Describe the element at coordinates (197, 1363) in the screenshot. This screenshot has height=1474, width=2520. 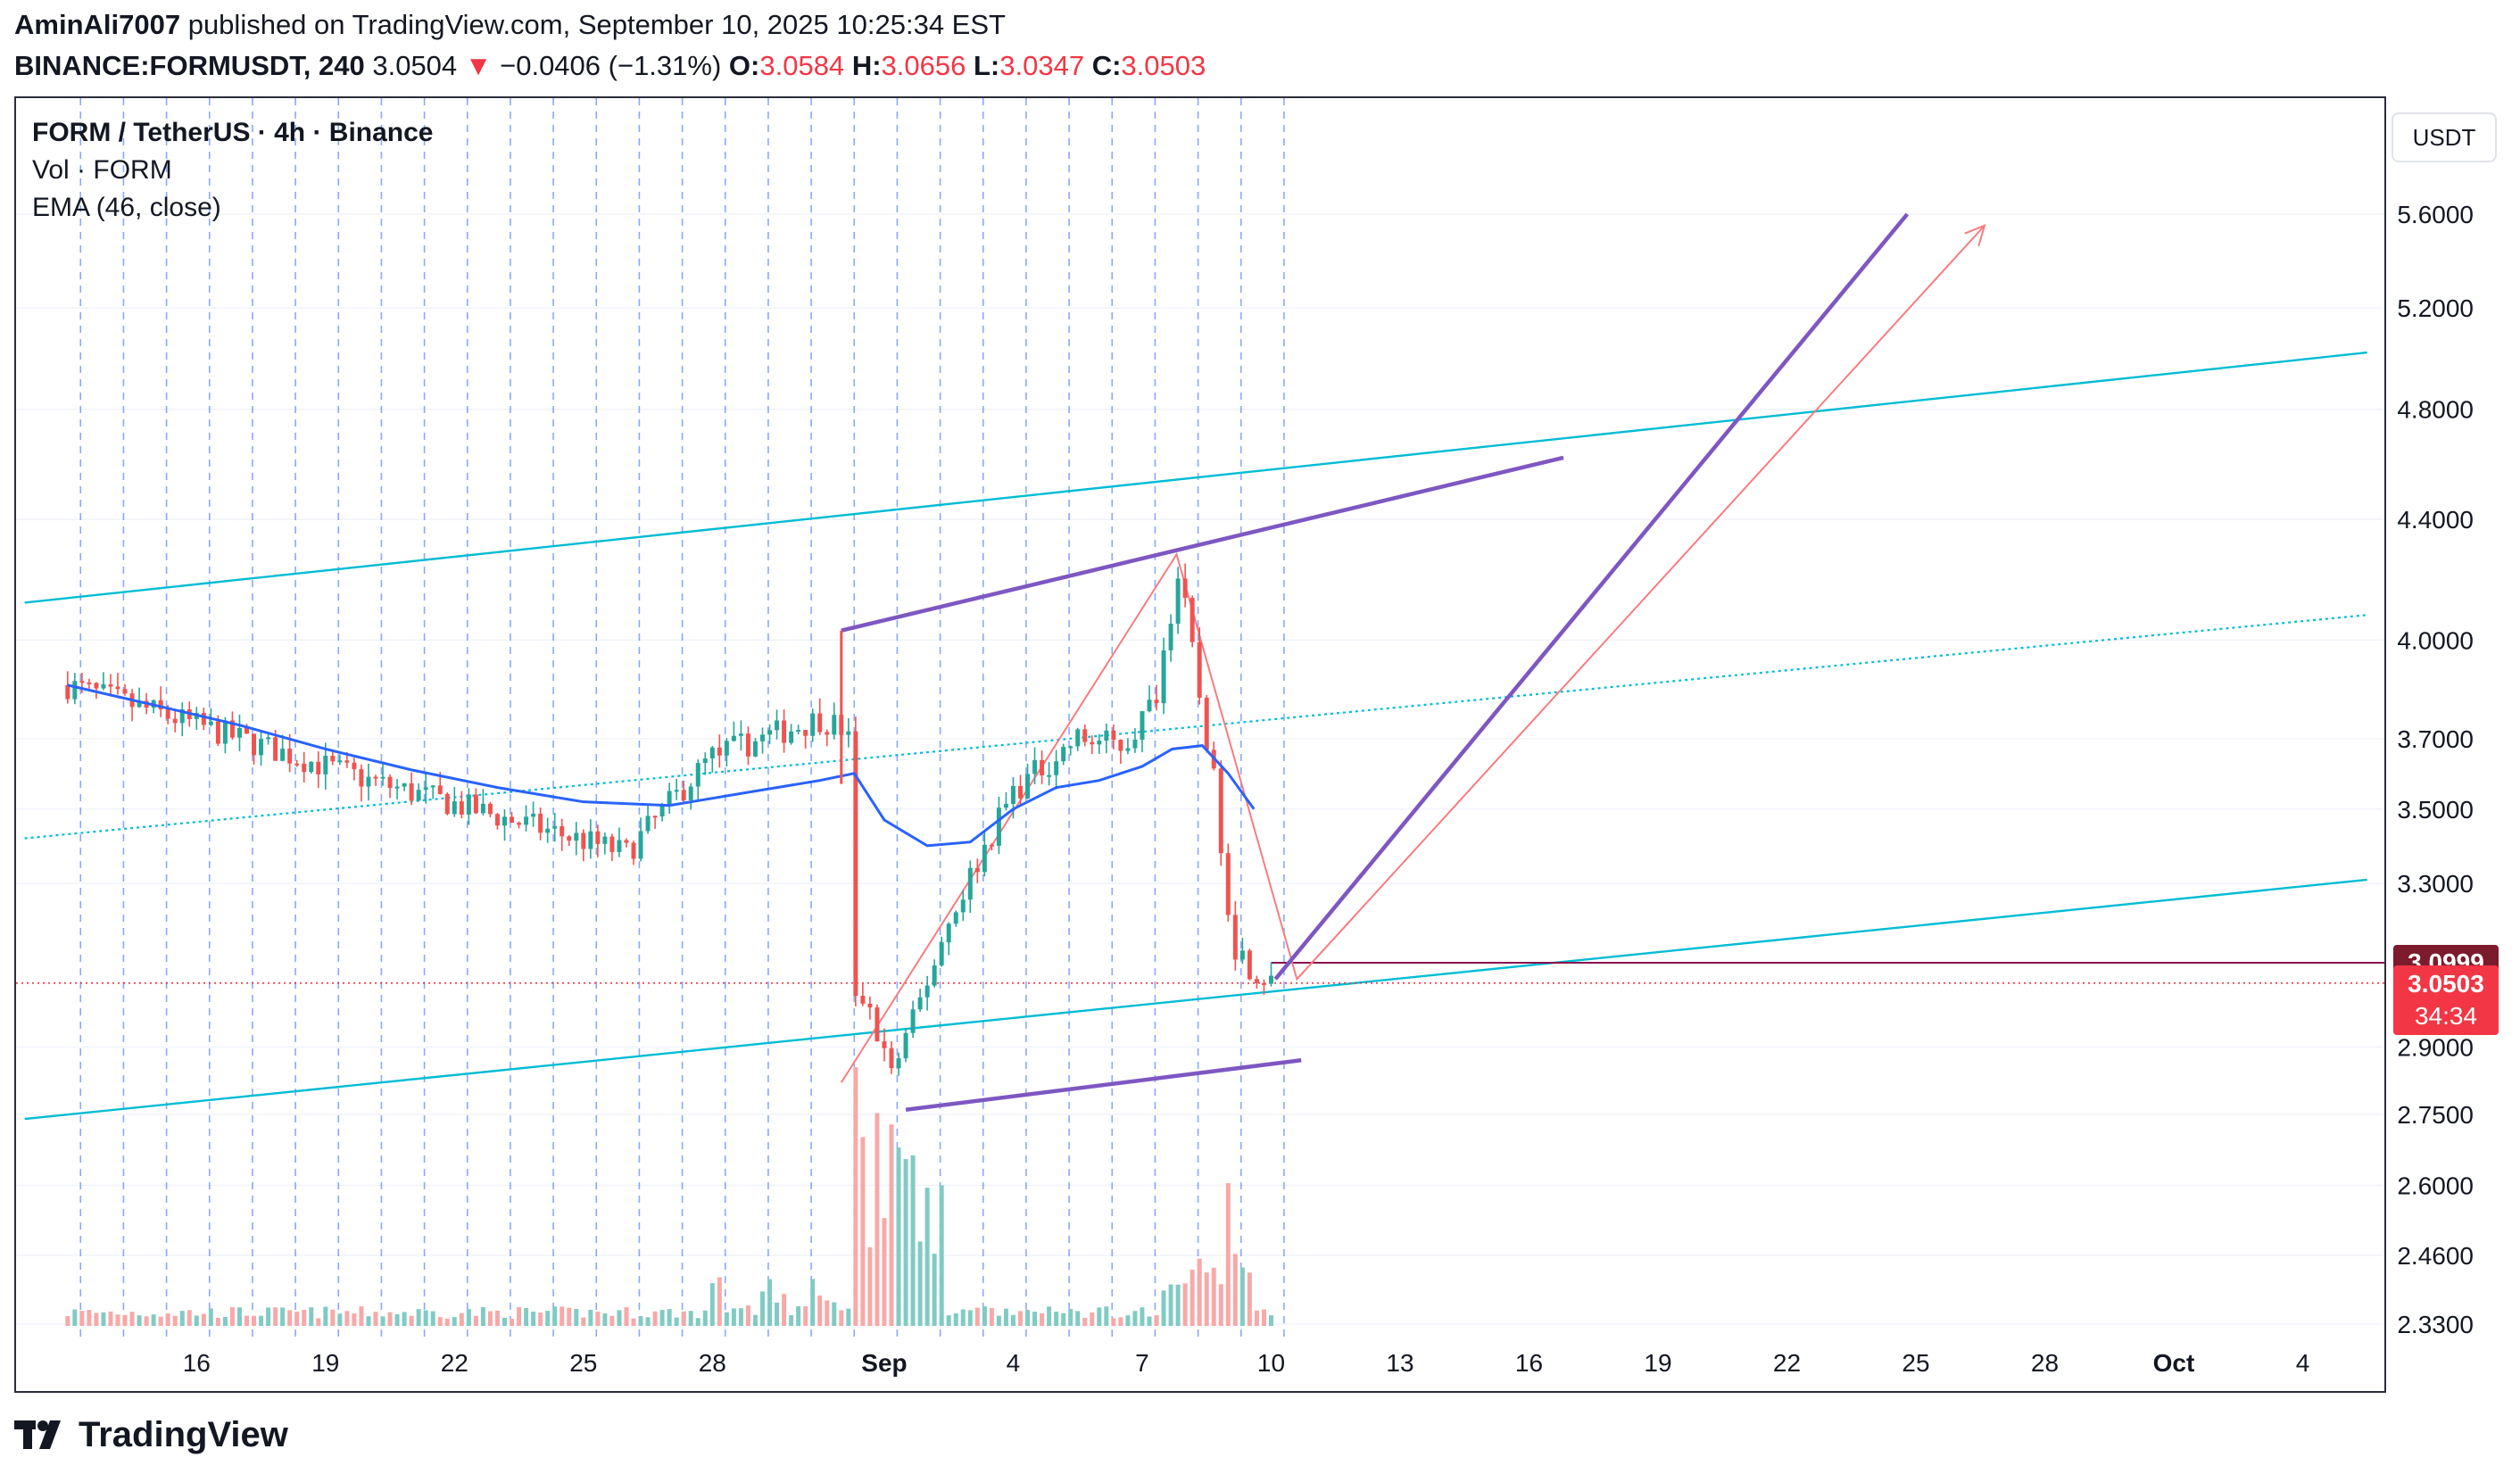
I see `time-axis-label: 16` at that location.